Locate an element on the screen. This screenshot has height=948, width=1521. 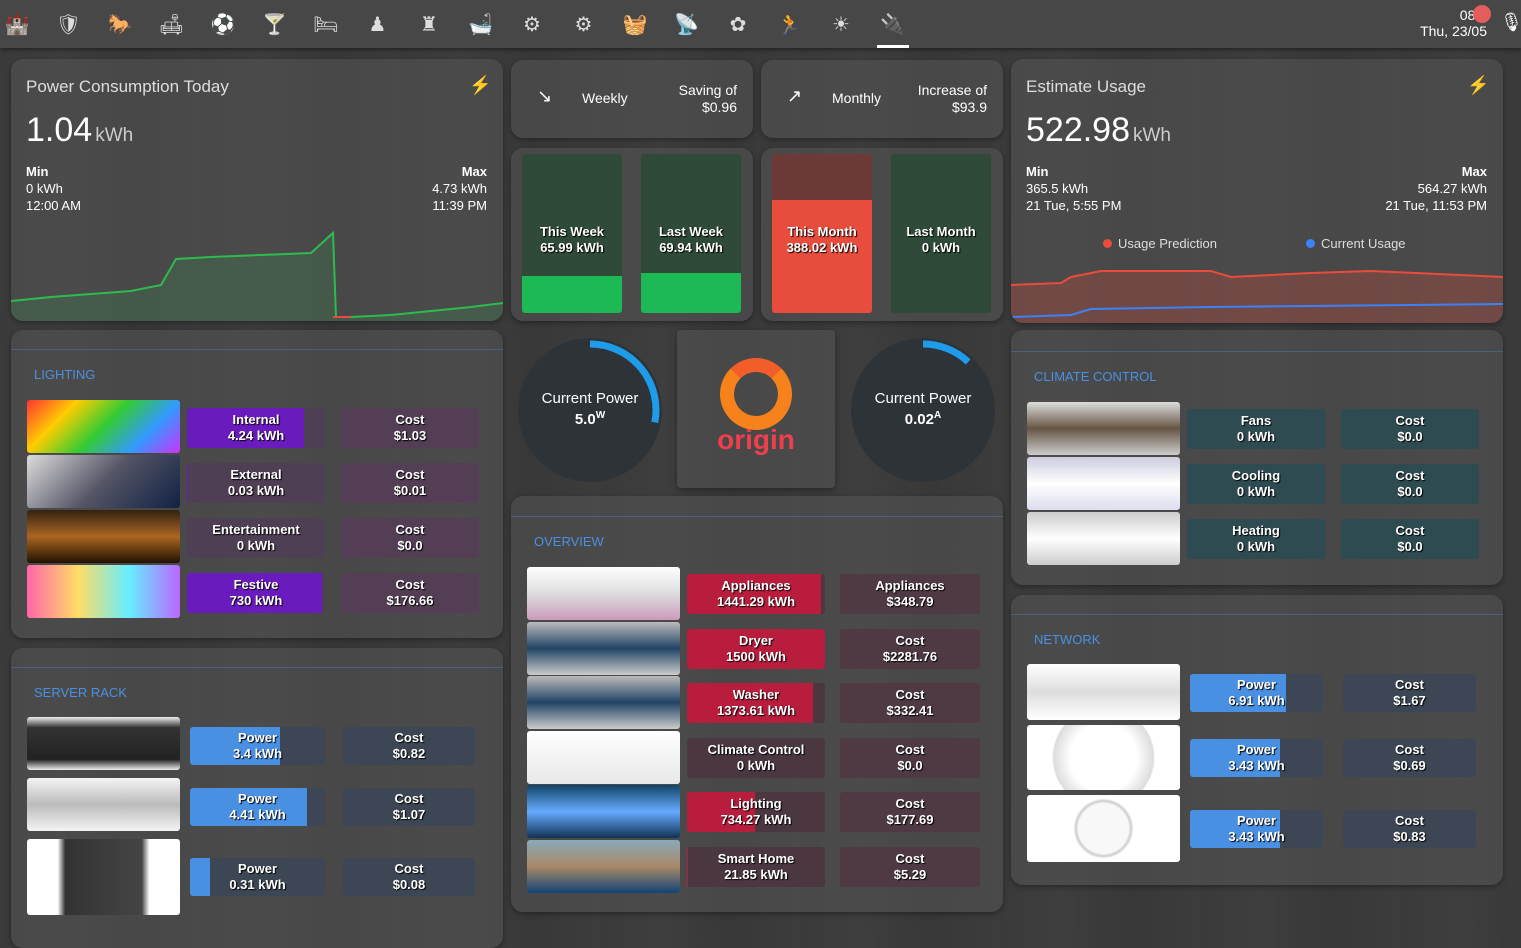
weekly-card: ↘ Weekly Saving of $0.96 is located at coordinates (632, 99).